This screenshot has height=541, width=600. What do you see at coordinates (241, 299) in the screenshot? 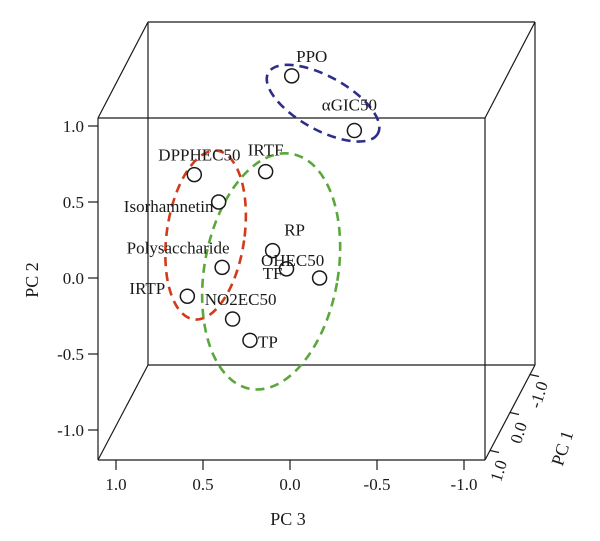
I see `point-label: NO2EC50` at bounding box center [241, 299].